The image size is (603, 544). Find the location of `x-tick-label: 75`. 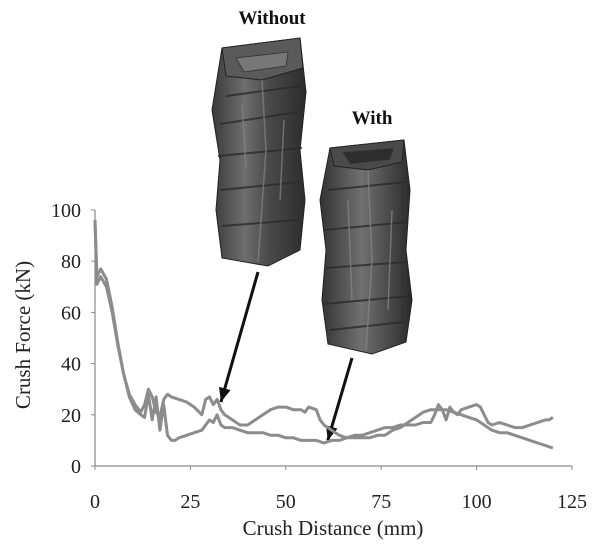

x-tick-label: 75 is located at coordinates (381, 502).